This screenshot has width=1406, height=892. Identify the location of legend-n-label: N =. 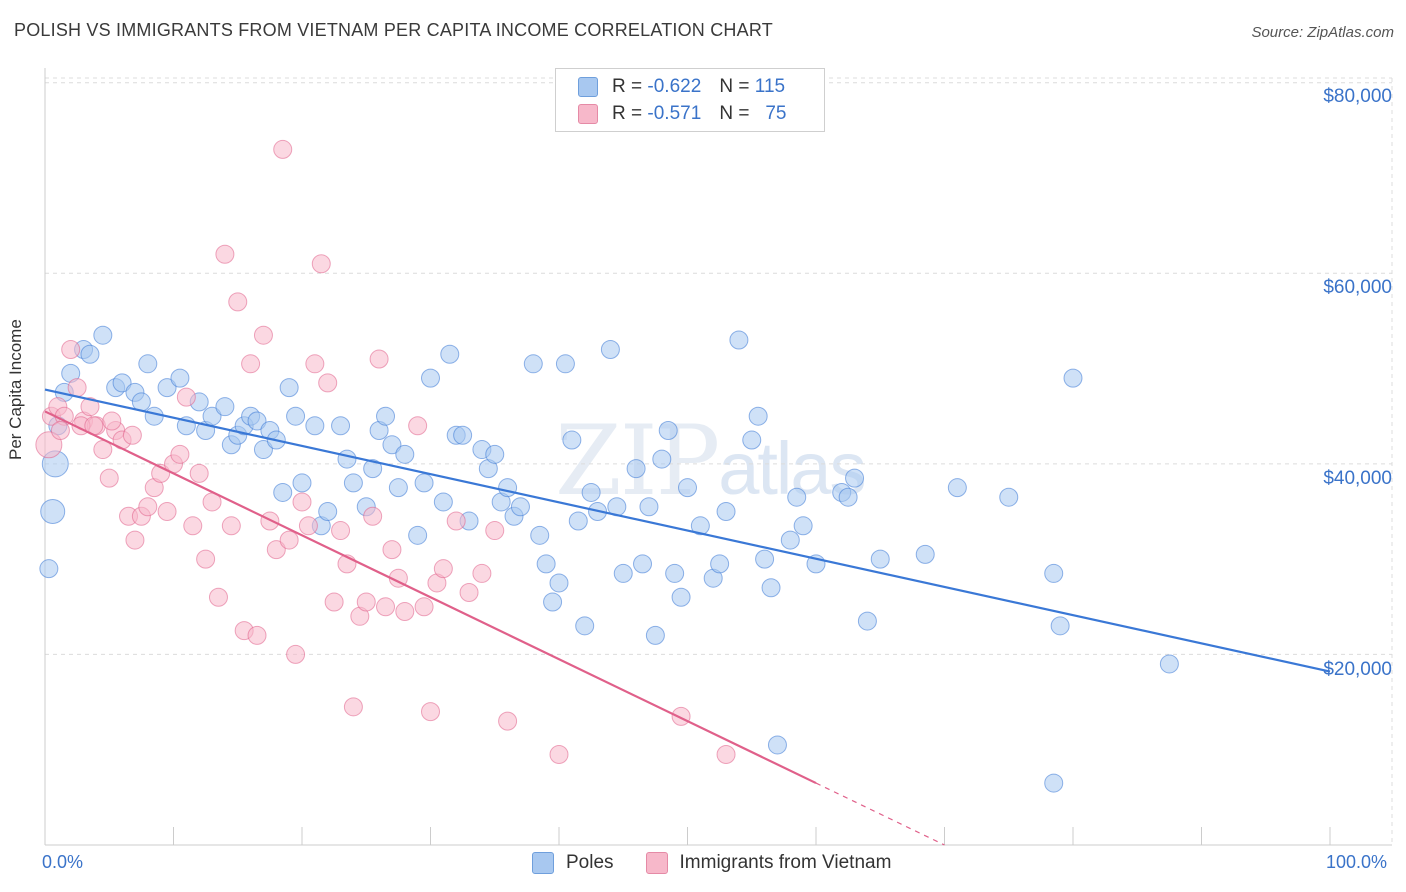
(734, 113).